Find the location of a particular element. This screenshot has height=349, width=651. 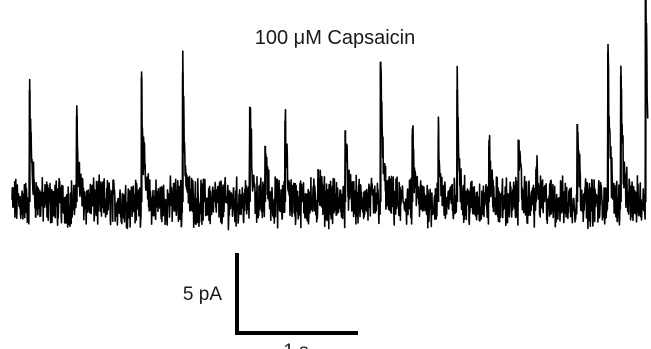

scale-bar-y-label: 5 pA is located at coordinates (202, 294).